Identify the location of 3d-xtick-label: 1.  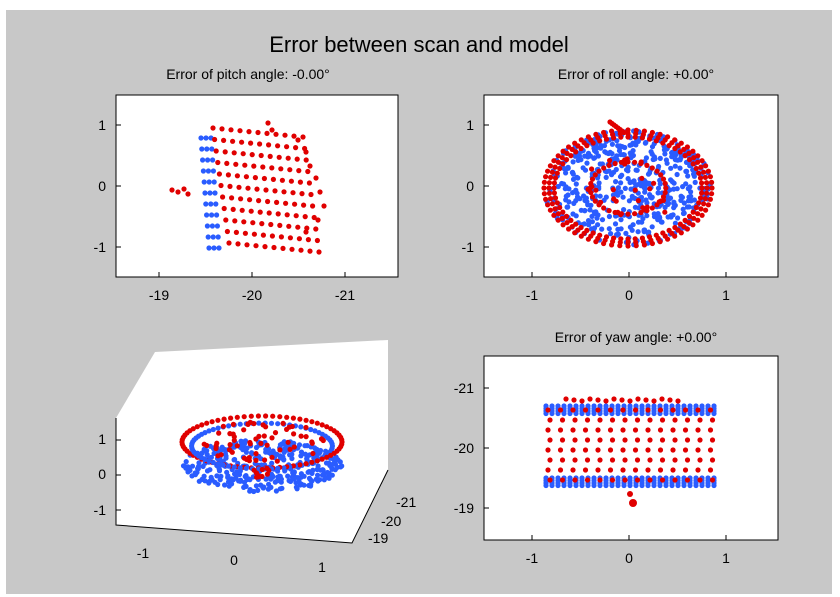
(322, 567).